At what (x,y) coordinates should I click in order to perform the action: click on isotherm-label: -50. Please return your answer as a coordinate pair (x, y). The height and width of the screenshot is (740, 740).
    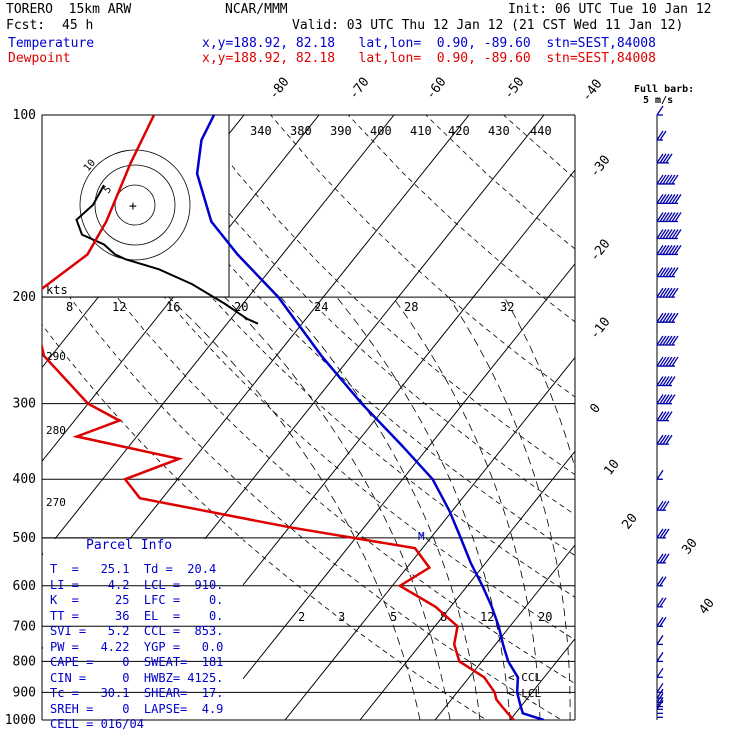
    Looking at the image, I should click on (514, 89).